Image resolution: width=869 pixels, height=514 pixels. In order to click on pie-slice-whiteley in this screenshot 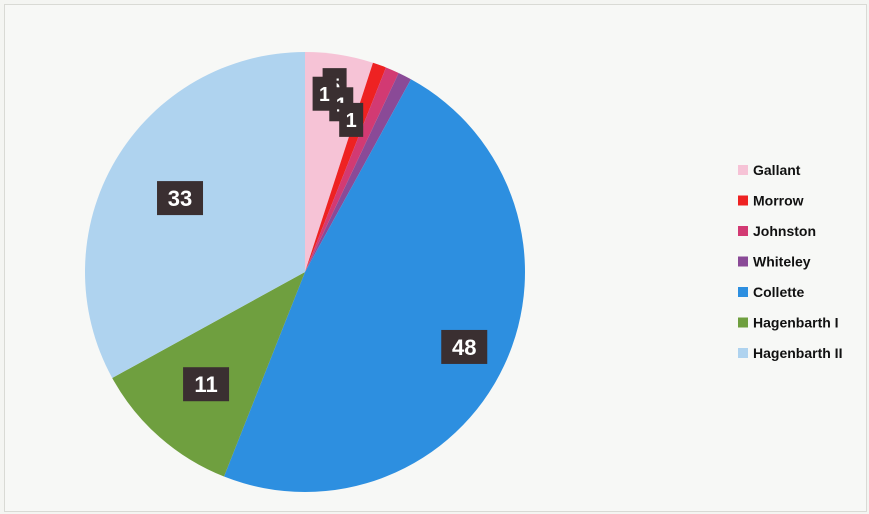, I will do `click(358, 172)`.